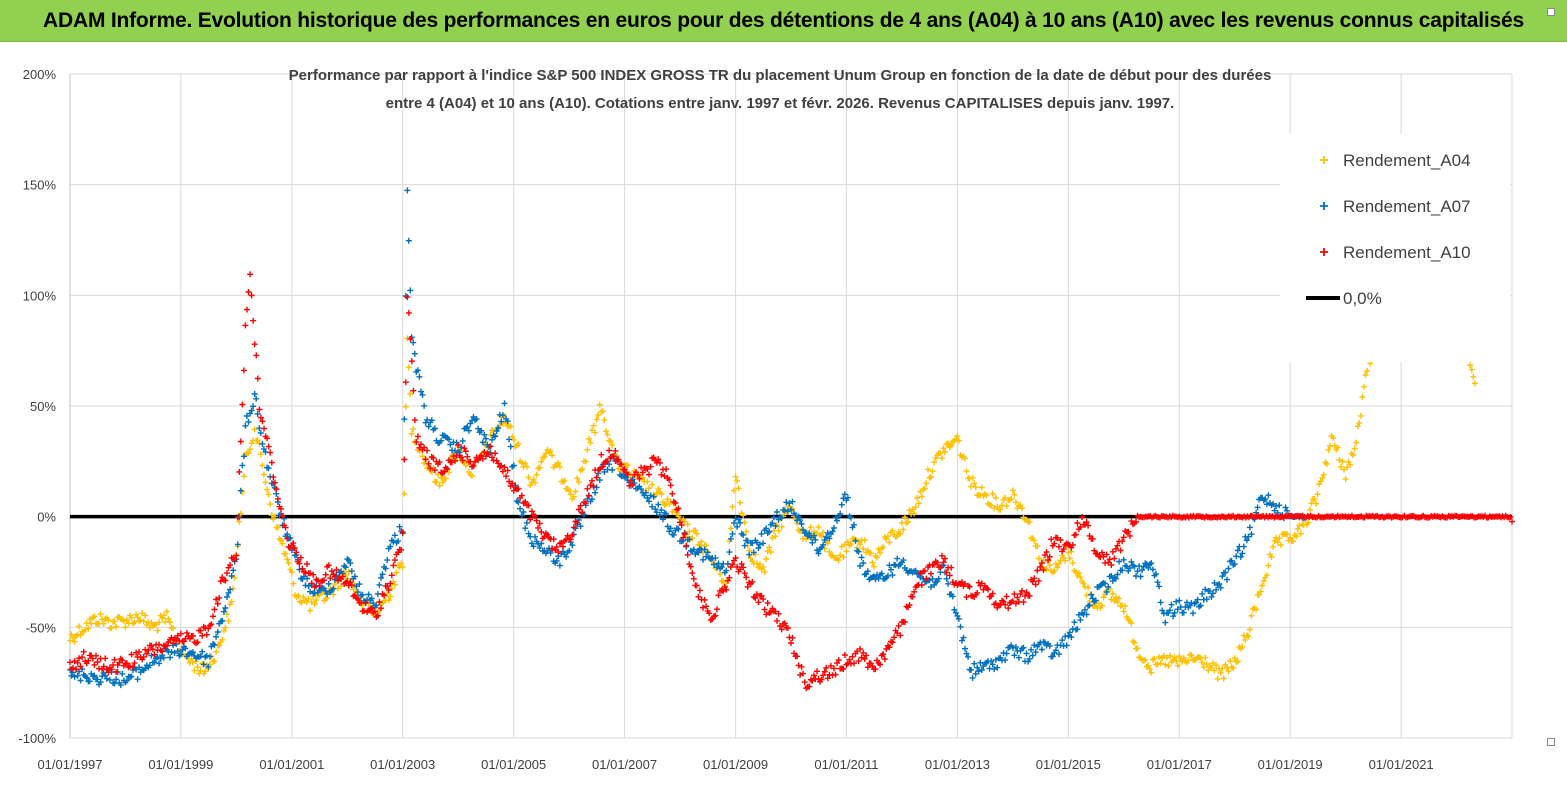  Describe the element at coordinates (402, 764) in the screenshot. I see `x-tick-label: 01/01/2003` at that location.